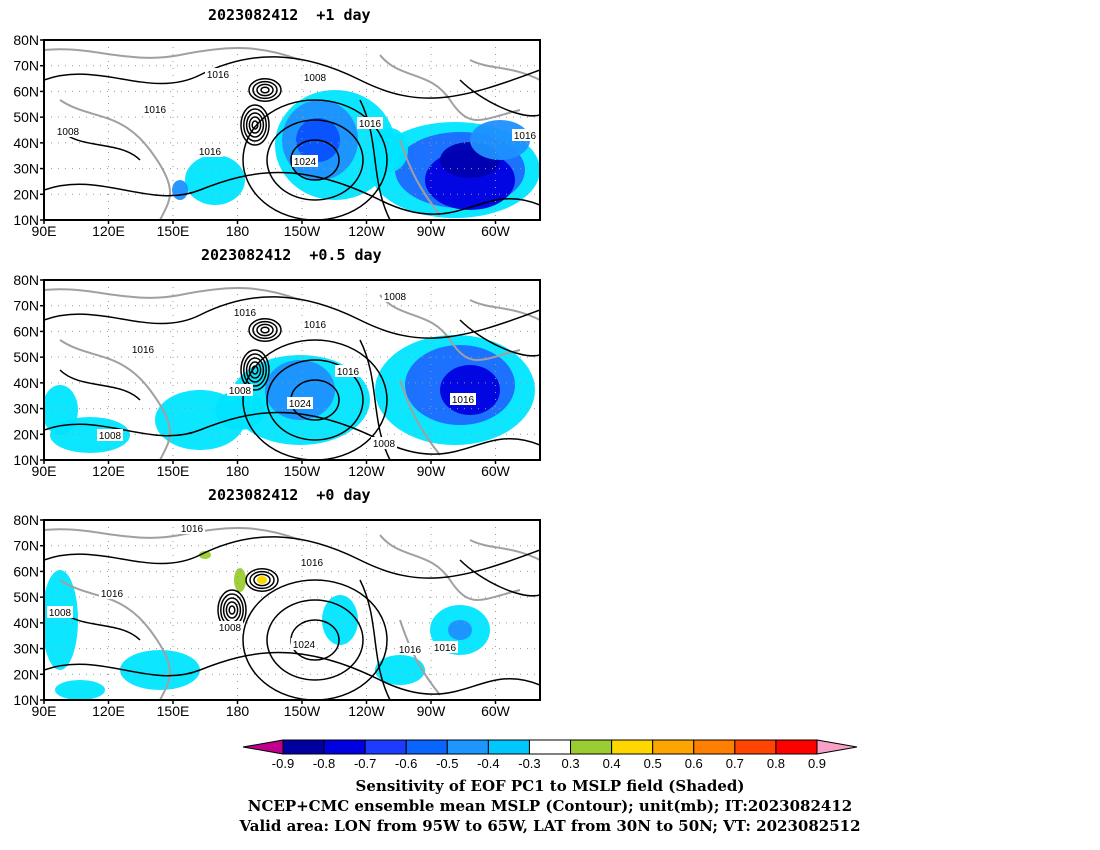 The width and height of the screenshot is (1100, 850). Describe the element at coordinates (173, 471) in the screenshot. I see `lon-label: 150E` at that location.